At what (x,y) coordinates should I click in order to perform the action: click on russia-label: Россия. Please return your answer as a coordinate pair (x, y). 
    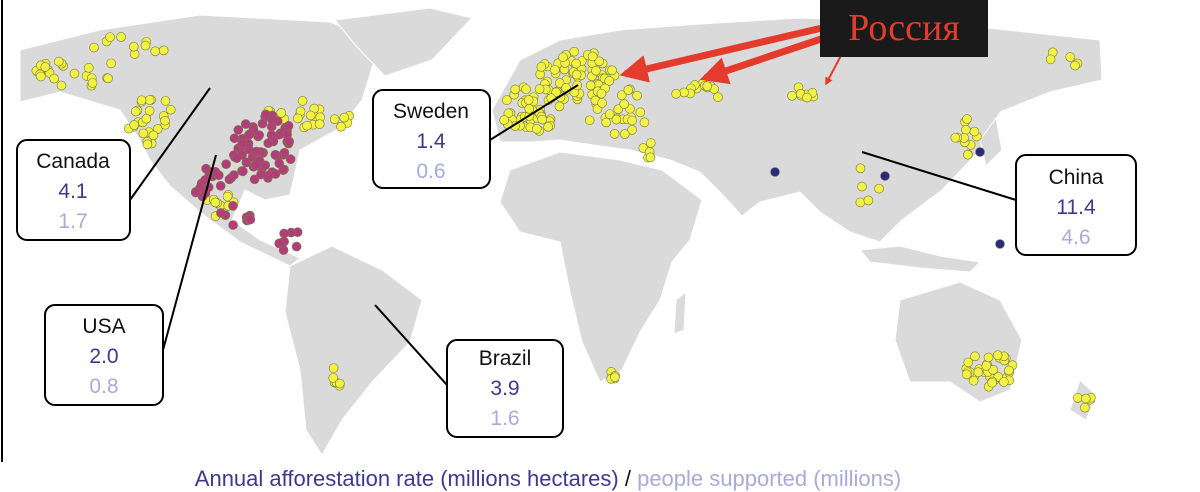
    Looking at the image, I should click on (904, 28).